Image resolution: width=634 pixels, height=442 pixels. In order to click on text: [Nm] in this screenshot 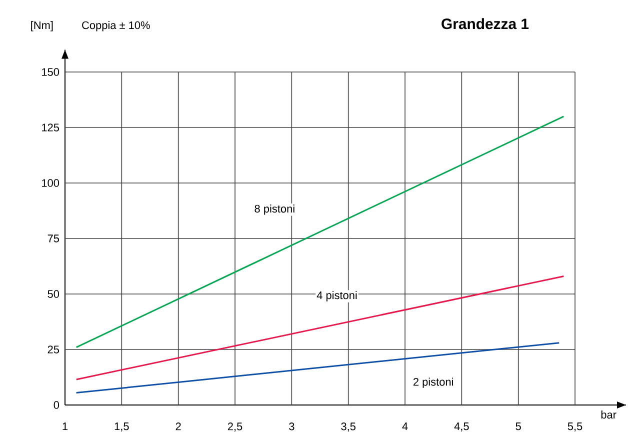, I will do `click(42, 26)`.